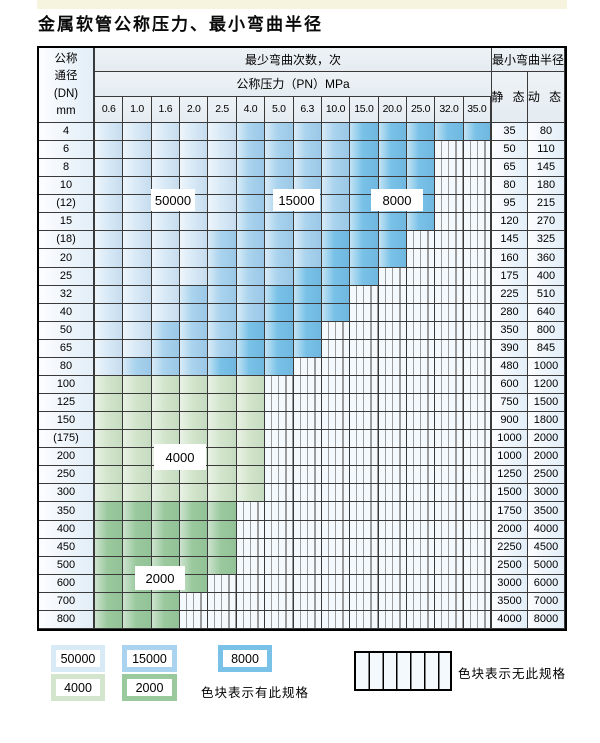 Image resolution: width=600 pixels, height=743 pixels. Describe the element at coordinates (510, 601) in the screenshot. I see `static-cell: 3500` at that location.